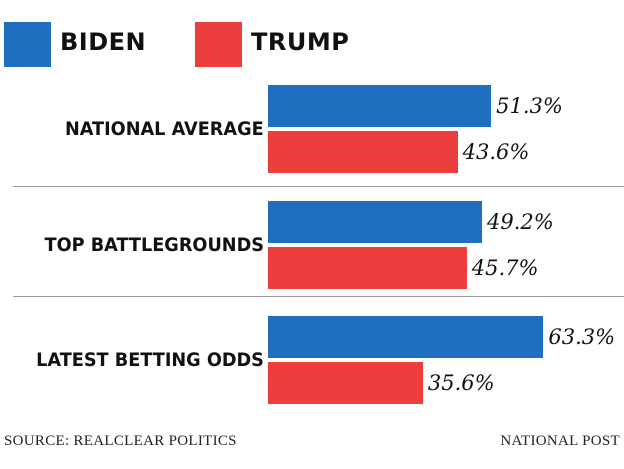 Image resolution: width=624 pixels, height=469 pixels. I want to click on publisher-credit: NATIONAL POST, so click(560, 441).